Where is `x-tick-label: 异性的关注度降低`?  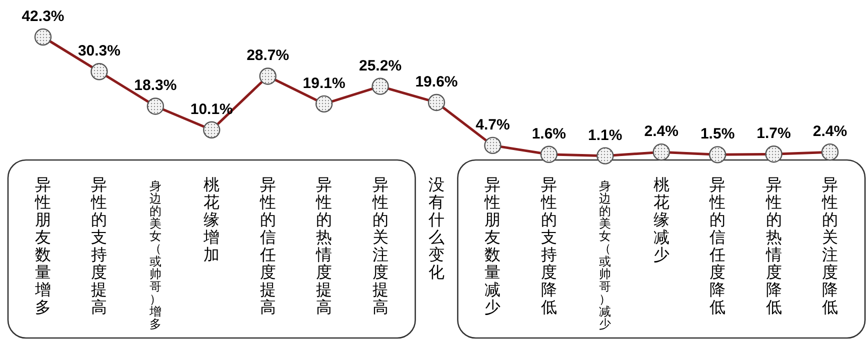
x-tick-label: 异性的关注度降低 is located at coordinates (829, 245).